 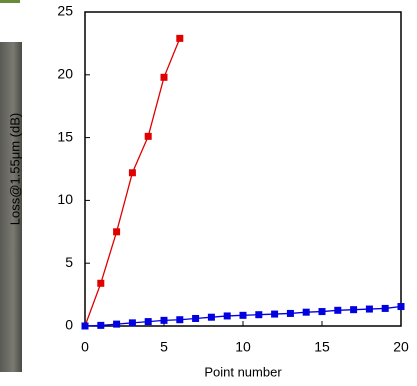 I want to click on x-tick-label: 0, so click(x=85, y=347).